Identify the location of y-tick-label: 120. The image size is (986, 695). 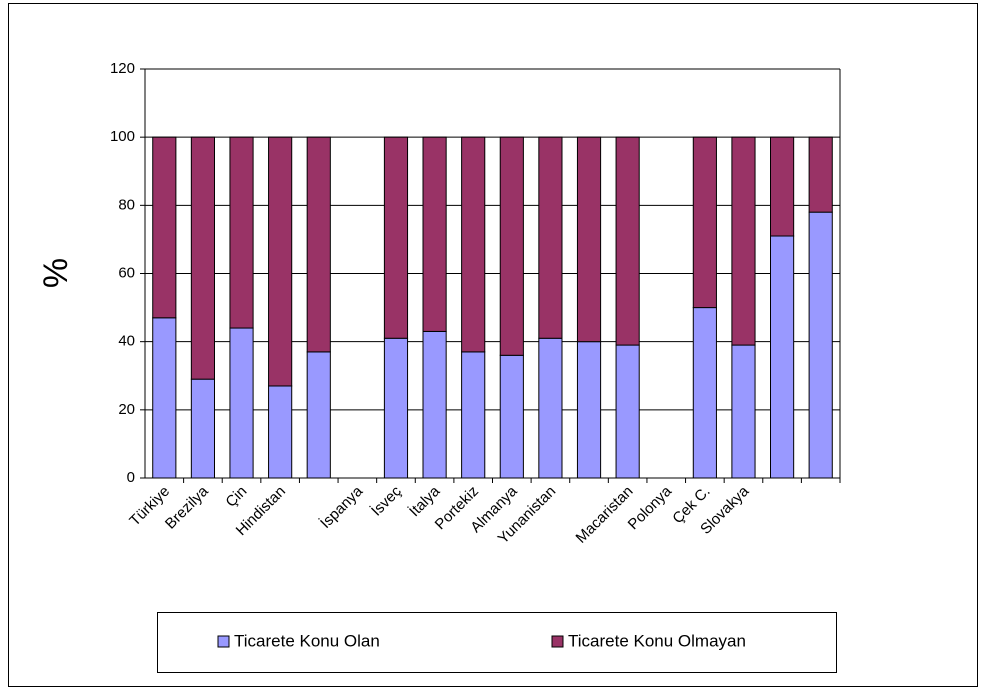
(122, 68).